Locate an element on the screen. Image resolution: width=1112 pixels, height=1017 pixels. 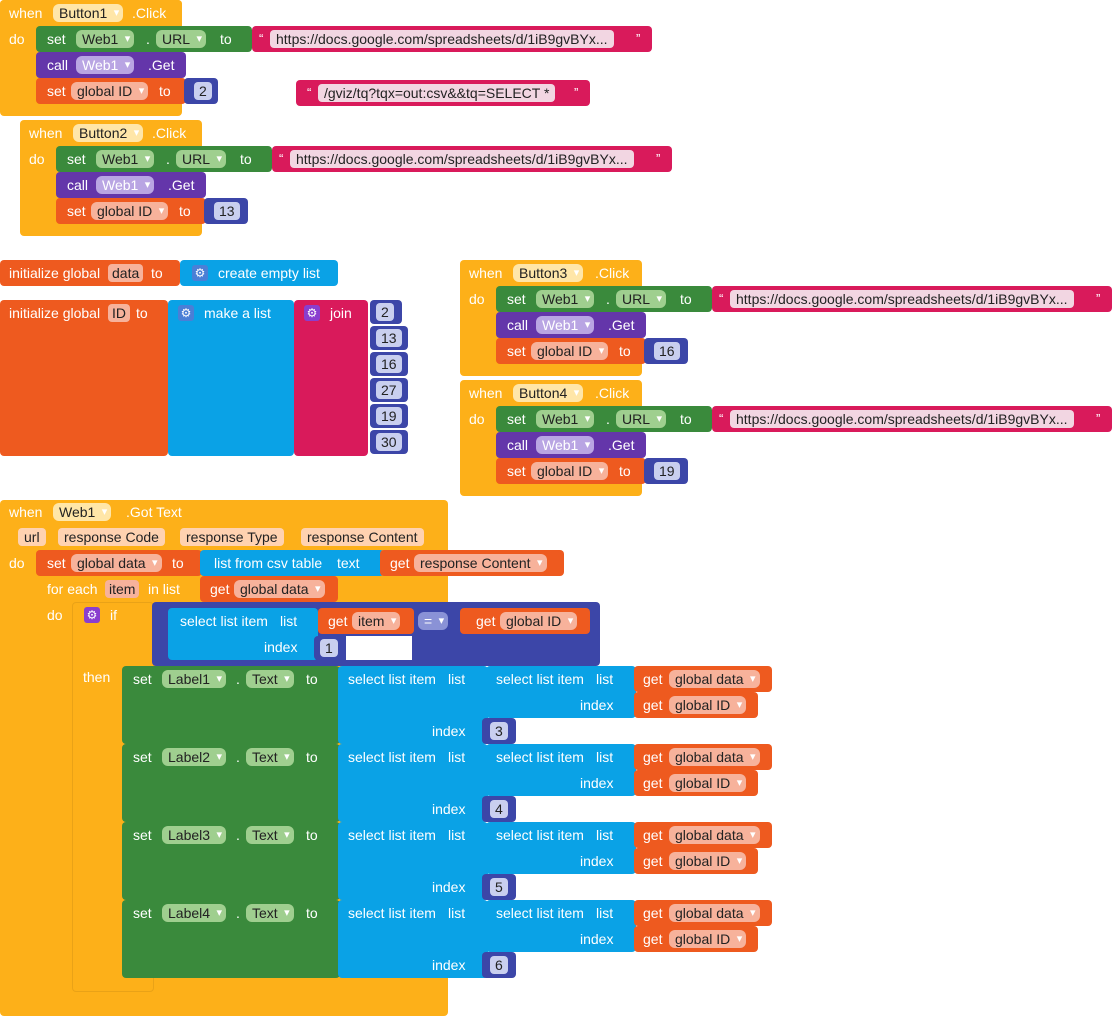
join-item-number: 27 is located at coordinates (389, 390).